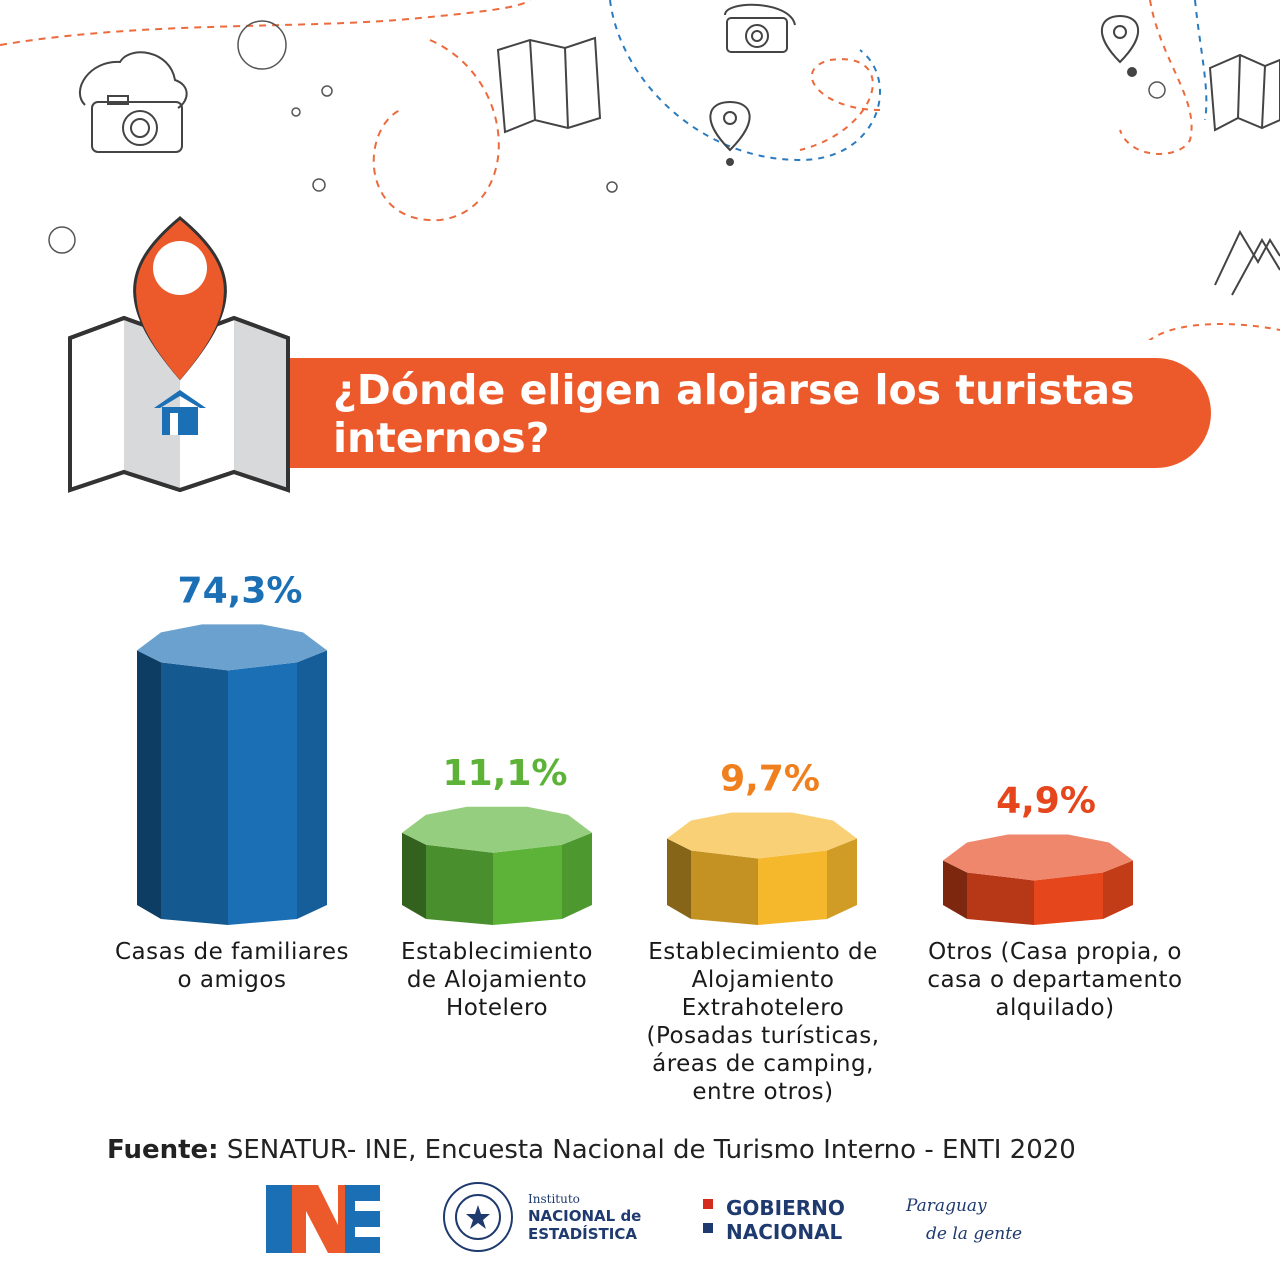  Describe the element at coordinates (770, 779) in the screenshot. I see `value-label: 9,7%` at that location.